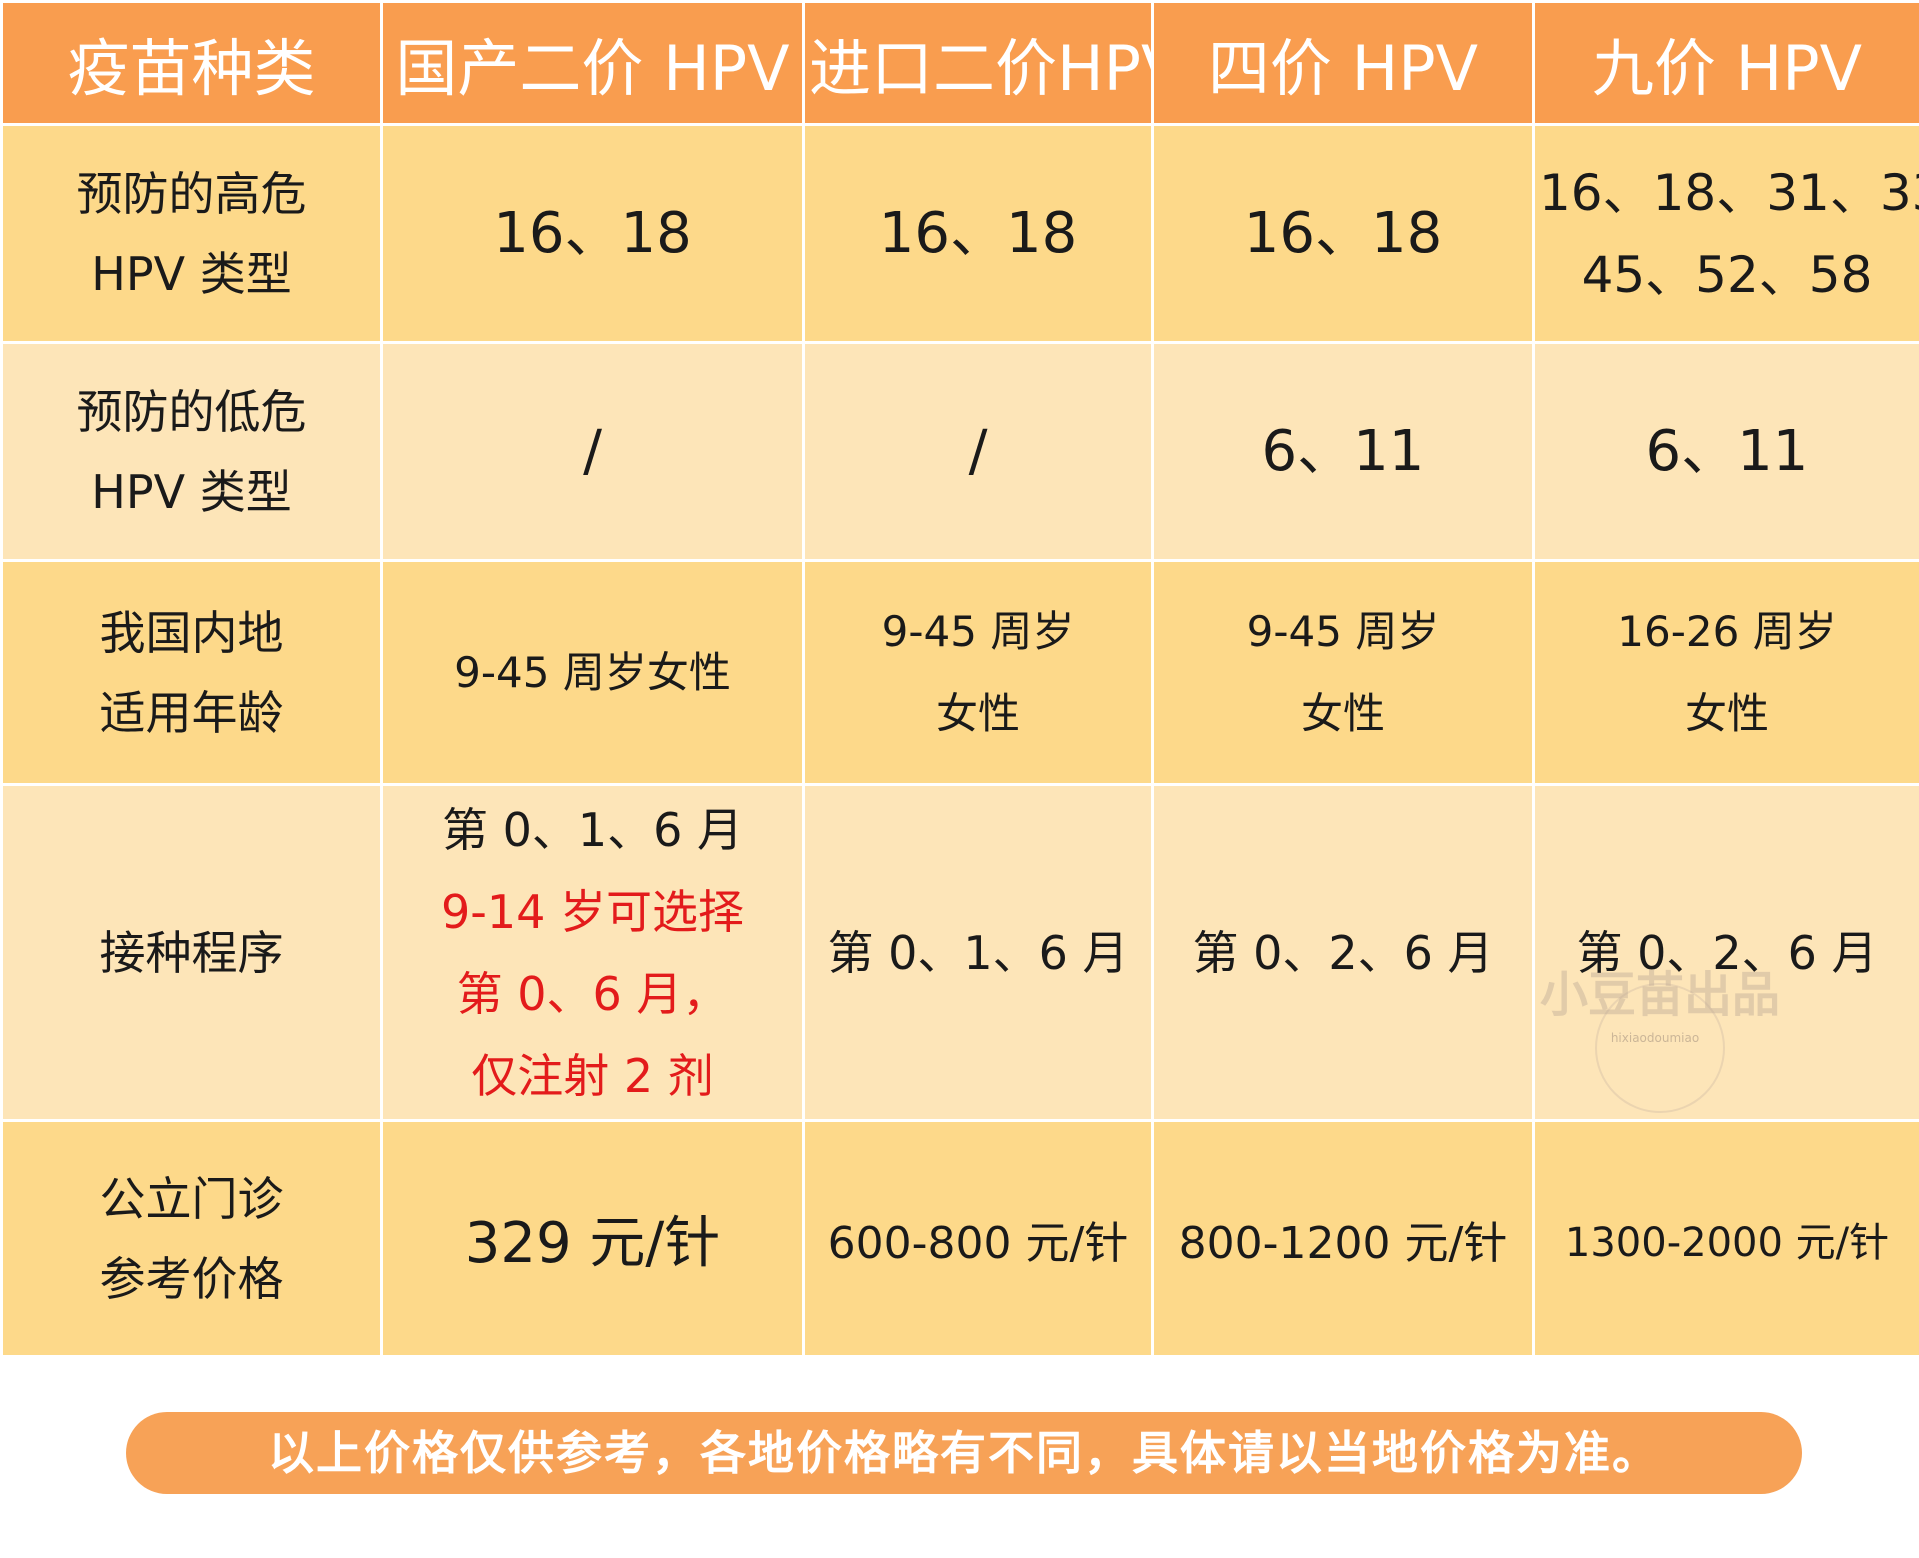 The height and width of the screenshot is (1558, 1919). What do you see at coordinates (592, 1243) in the screenshot?
I see `cell-text: 329 元/针` at bounding box center [592, 1243].